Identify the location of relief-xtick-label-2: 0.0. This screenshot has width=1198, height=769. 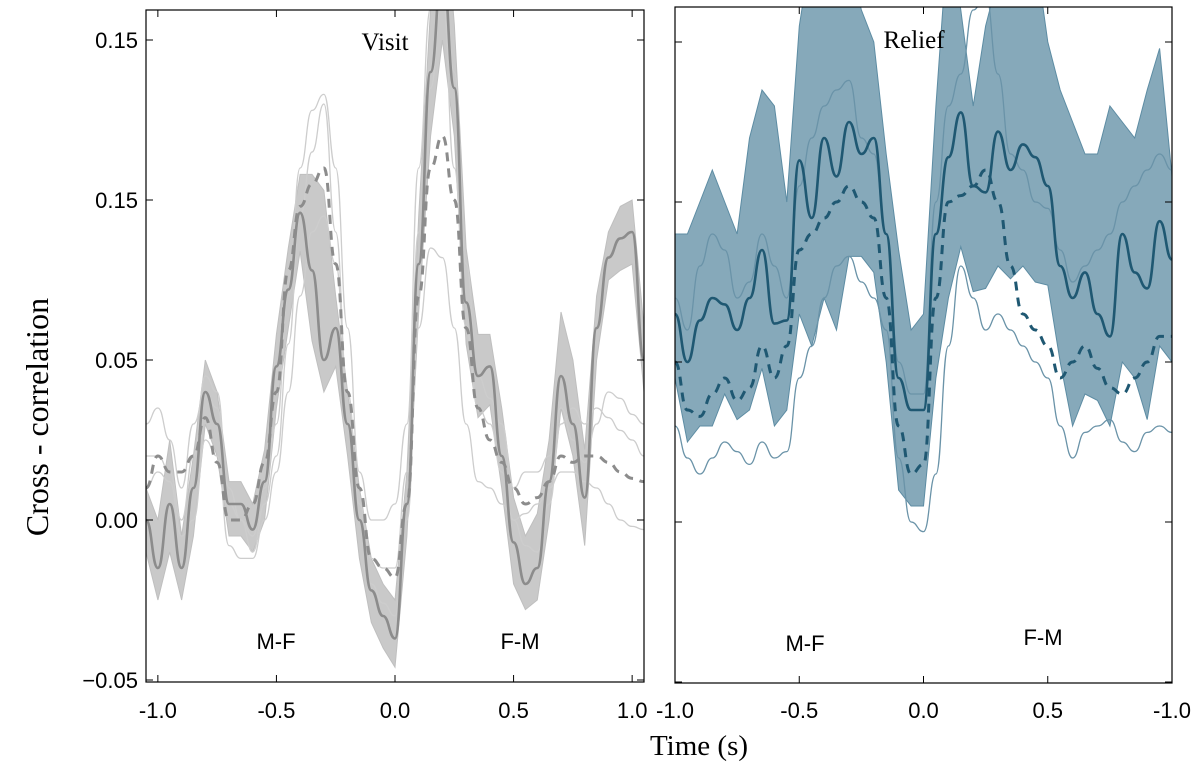
(923, 710).